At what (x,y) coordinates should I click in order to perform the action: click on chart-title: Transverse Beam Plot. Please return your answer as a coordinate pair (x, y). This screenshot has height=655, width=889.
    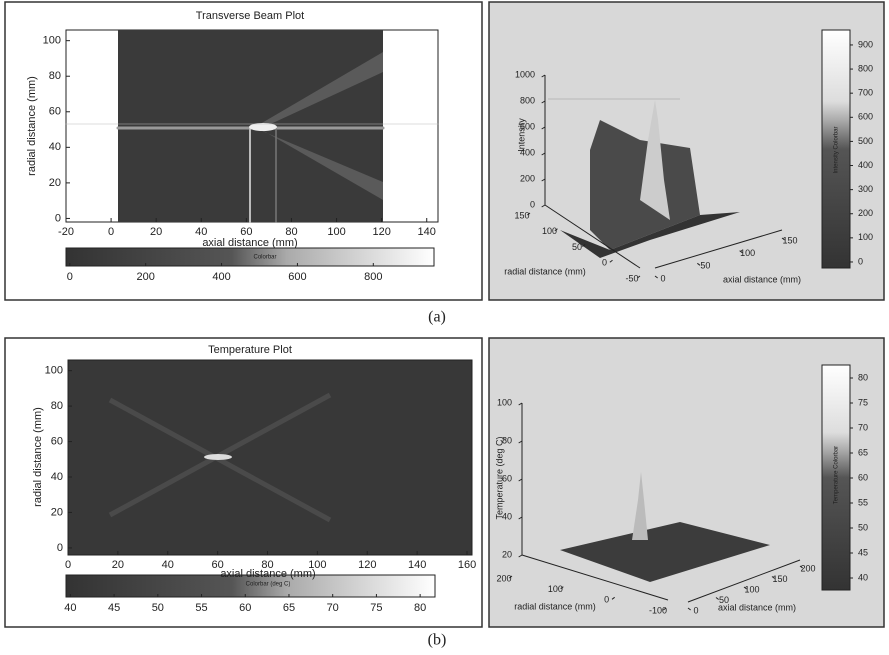
    Looking at the image, I should click on (250, 16).